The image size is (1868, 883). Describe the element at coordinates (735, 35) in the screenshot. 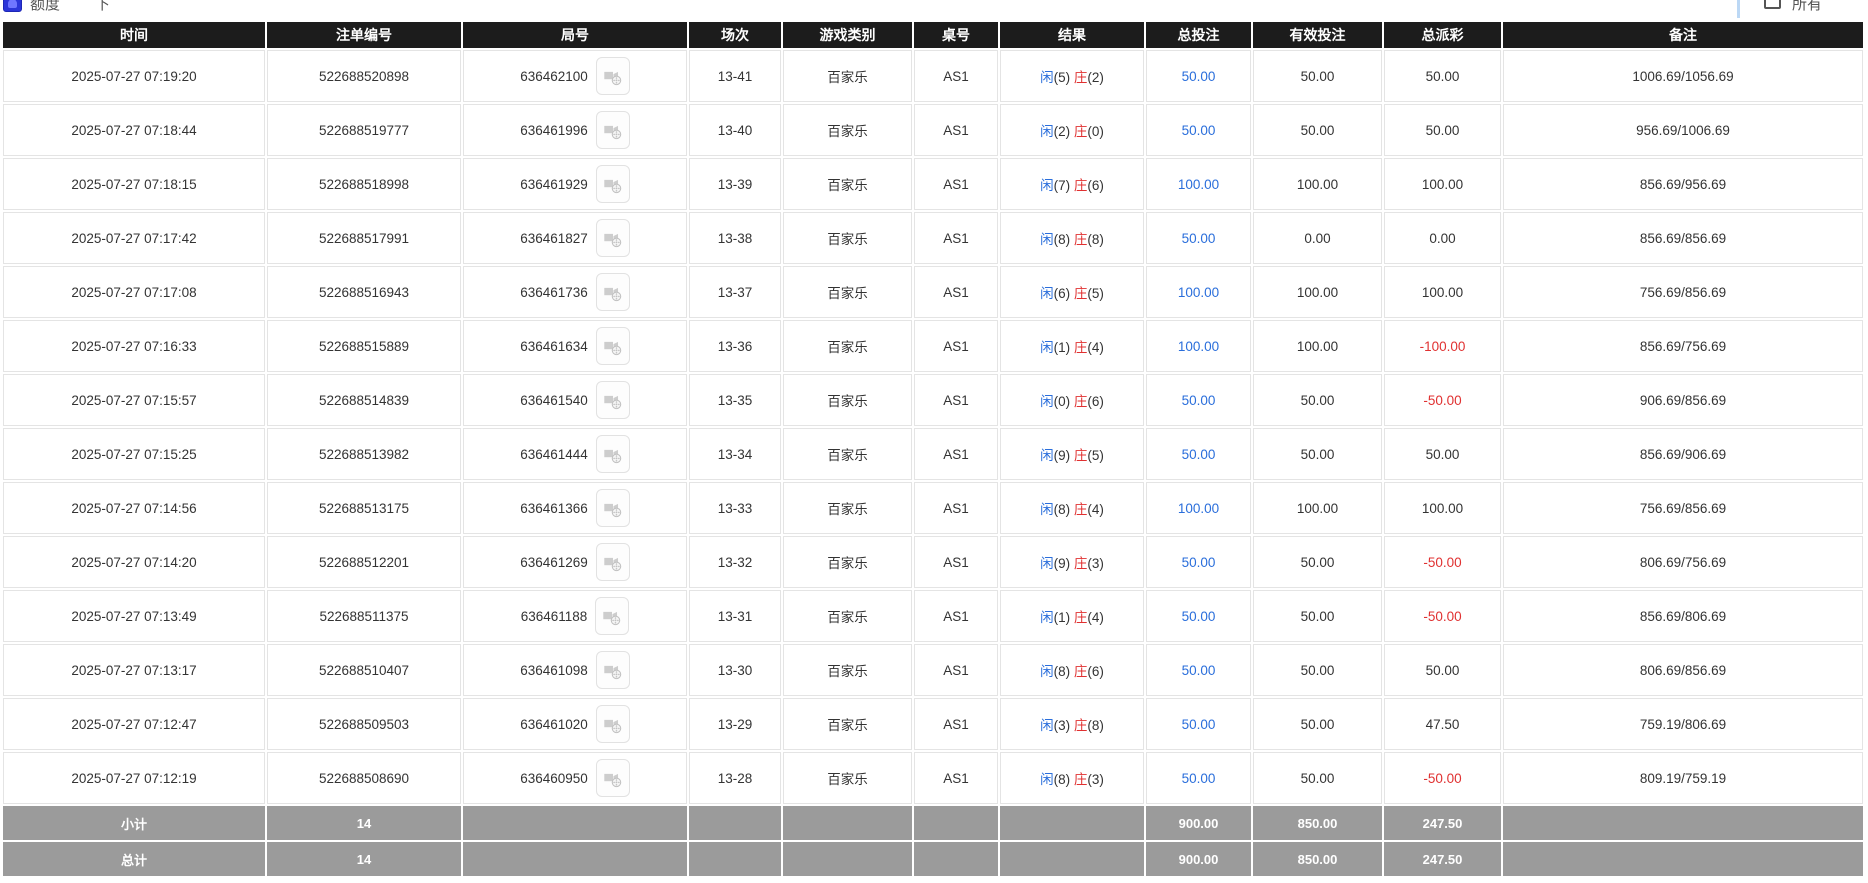

I see `column-header: 场次` at that location.